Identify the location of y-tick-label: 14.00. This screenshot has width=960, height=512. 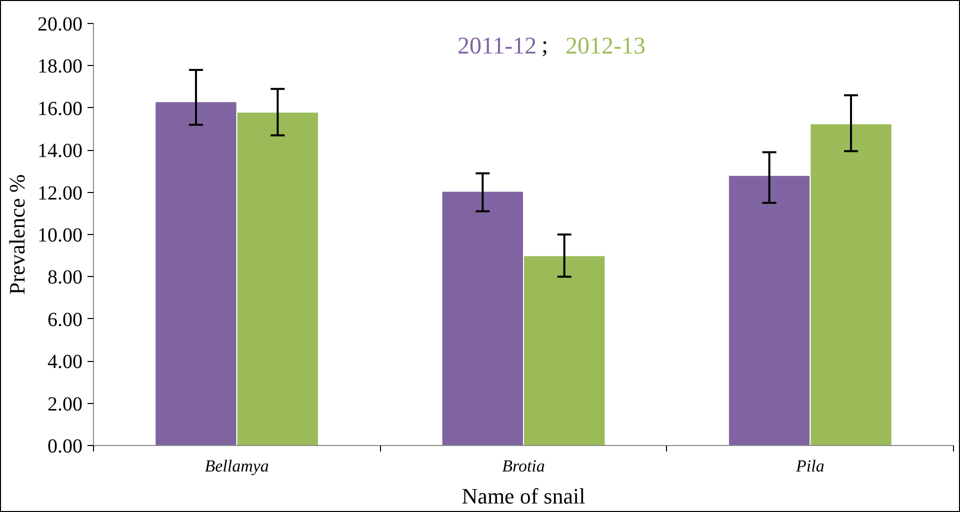
(60, 151).